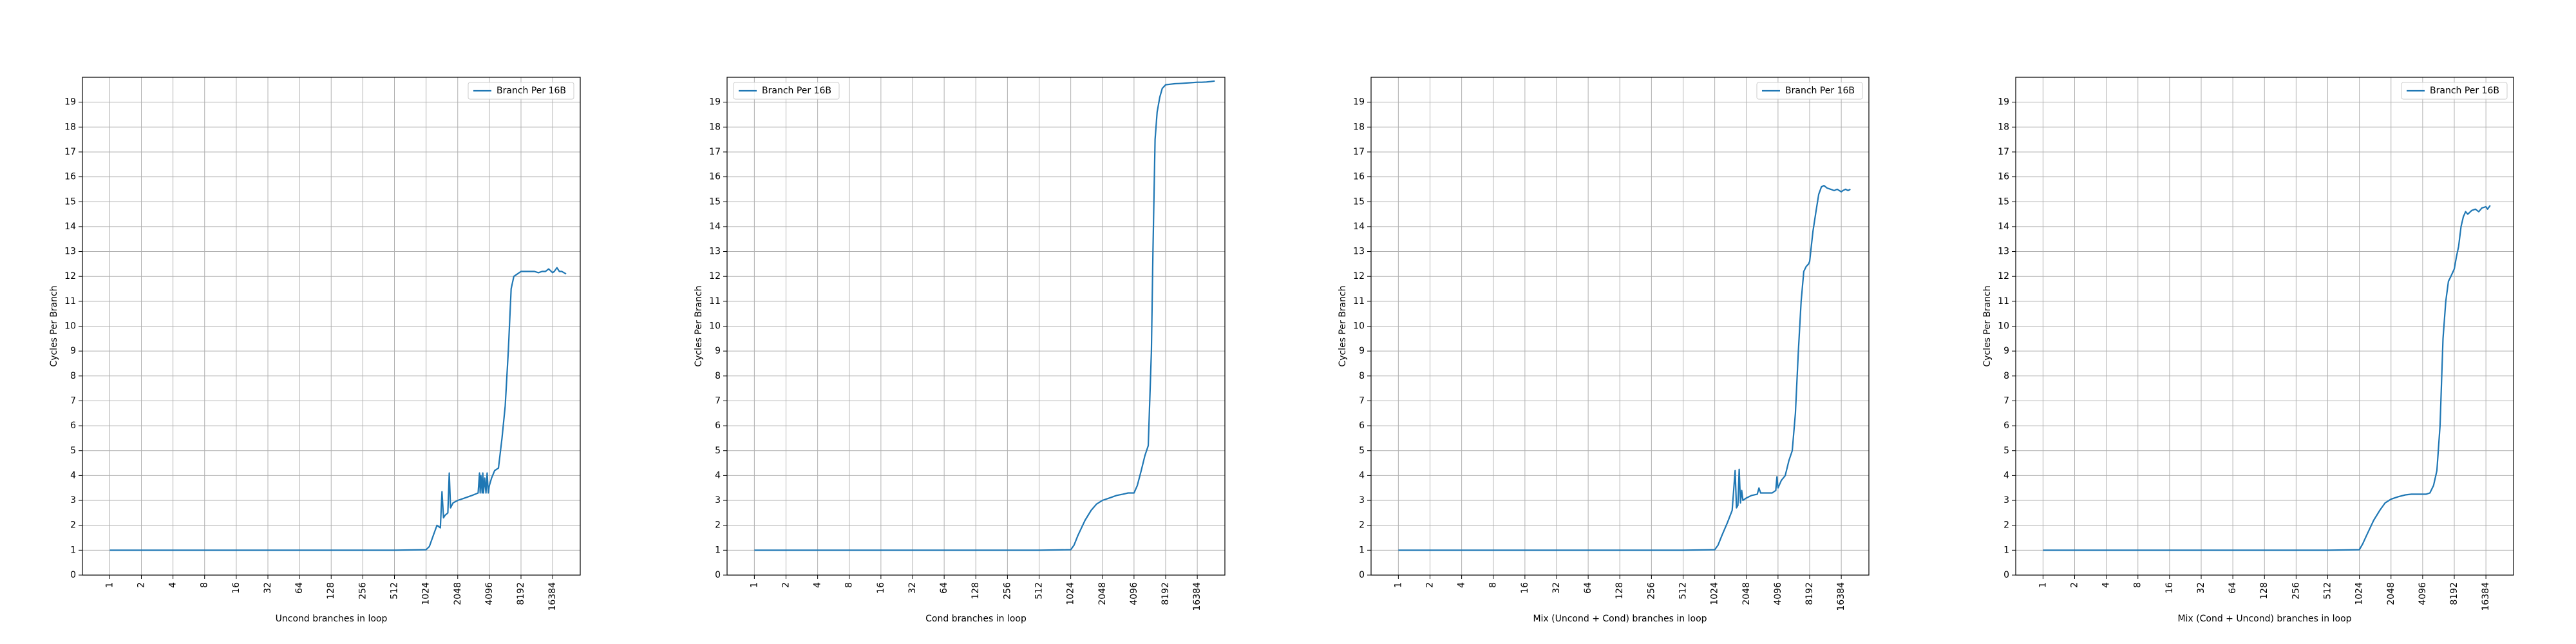  What do you see at coordinates (2006, 525) in the screenshot?
I see `y-tick-label: 2` at bounding box center [2006, 525].